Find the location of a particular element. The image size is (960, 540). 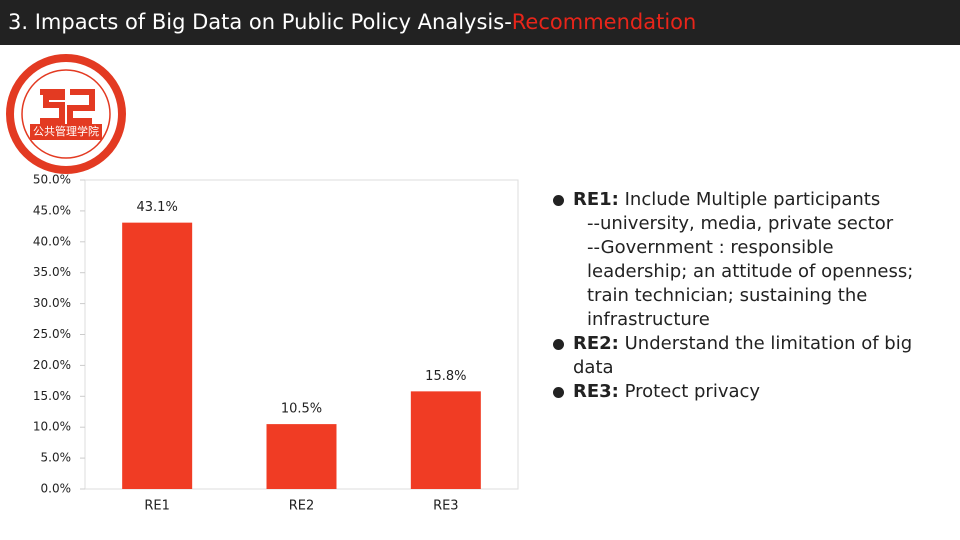

bullet-item: RE3: Protect privacy is located at coordinates (739, 392).